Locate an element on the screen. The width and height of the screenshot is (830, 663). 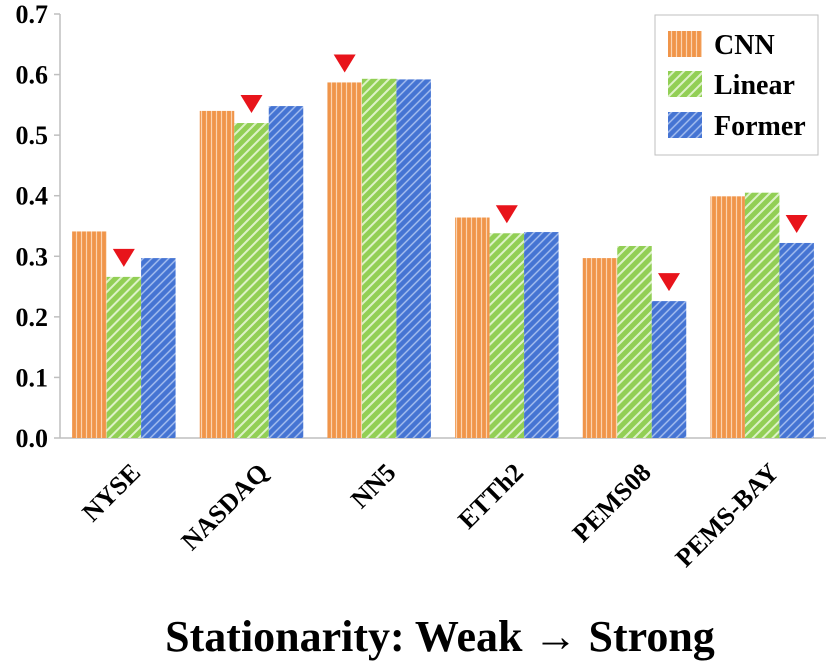
legend-label-cnn: CNN is located at coordinates (744, 45).